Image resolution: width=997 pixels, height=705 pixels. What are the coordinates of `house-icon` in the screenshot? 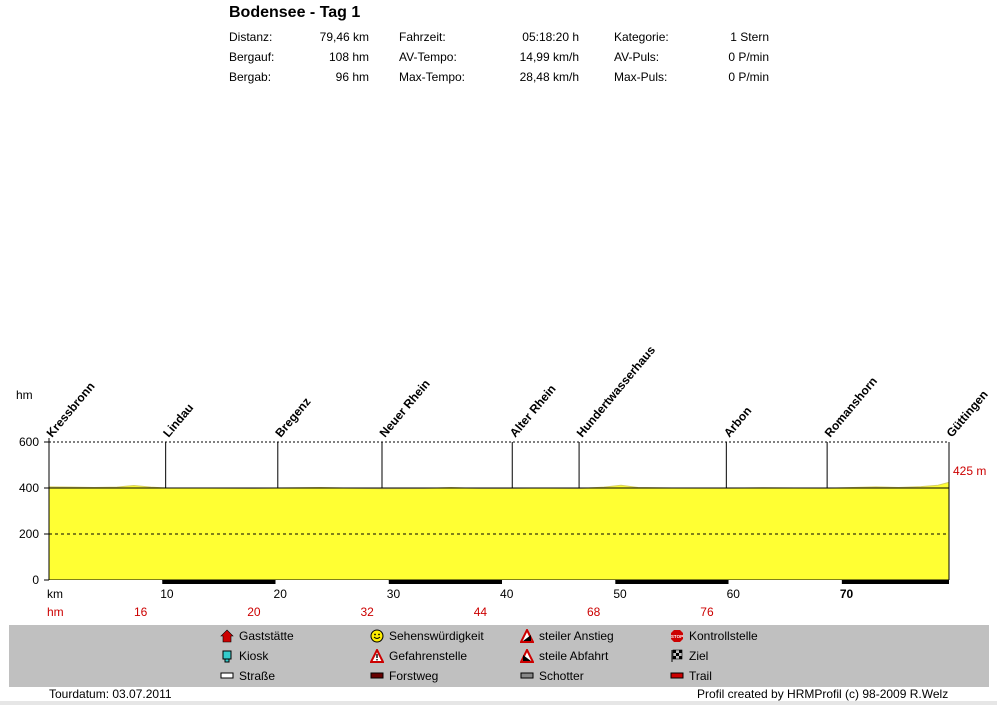 It's located at (227, 636).